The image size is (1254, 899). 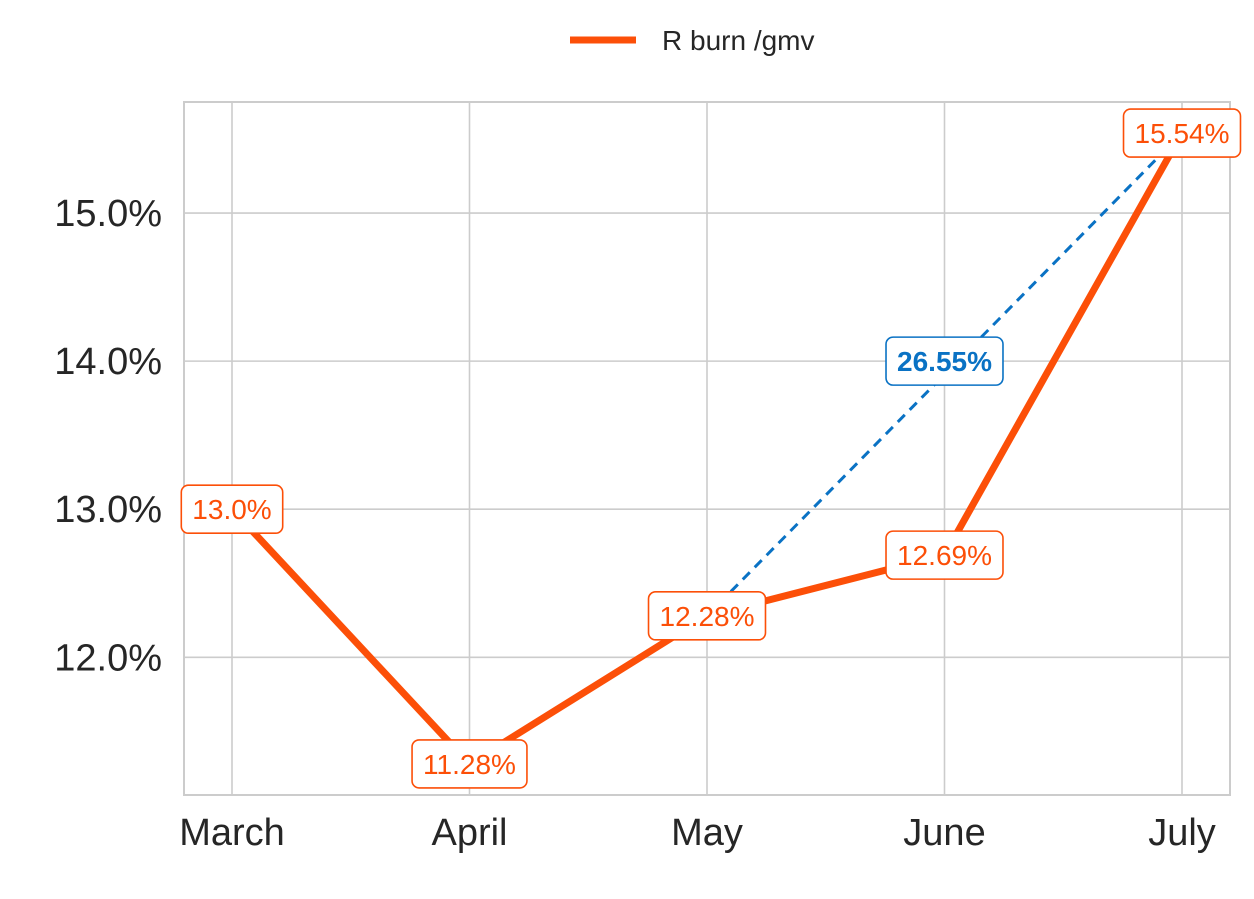 I want to click on data-label: 15.54%, so click(x=1182, y=133).